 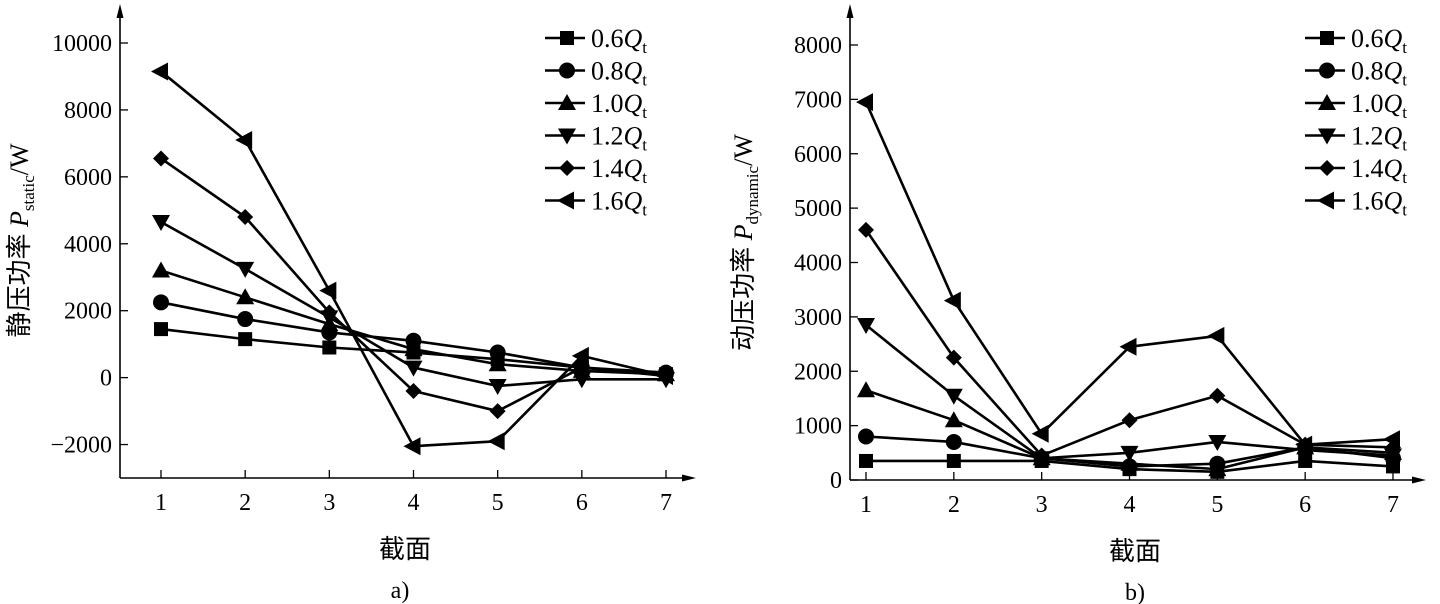 I want to click on y-tick-label: 4000, so click(x=88, y=245).